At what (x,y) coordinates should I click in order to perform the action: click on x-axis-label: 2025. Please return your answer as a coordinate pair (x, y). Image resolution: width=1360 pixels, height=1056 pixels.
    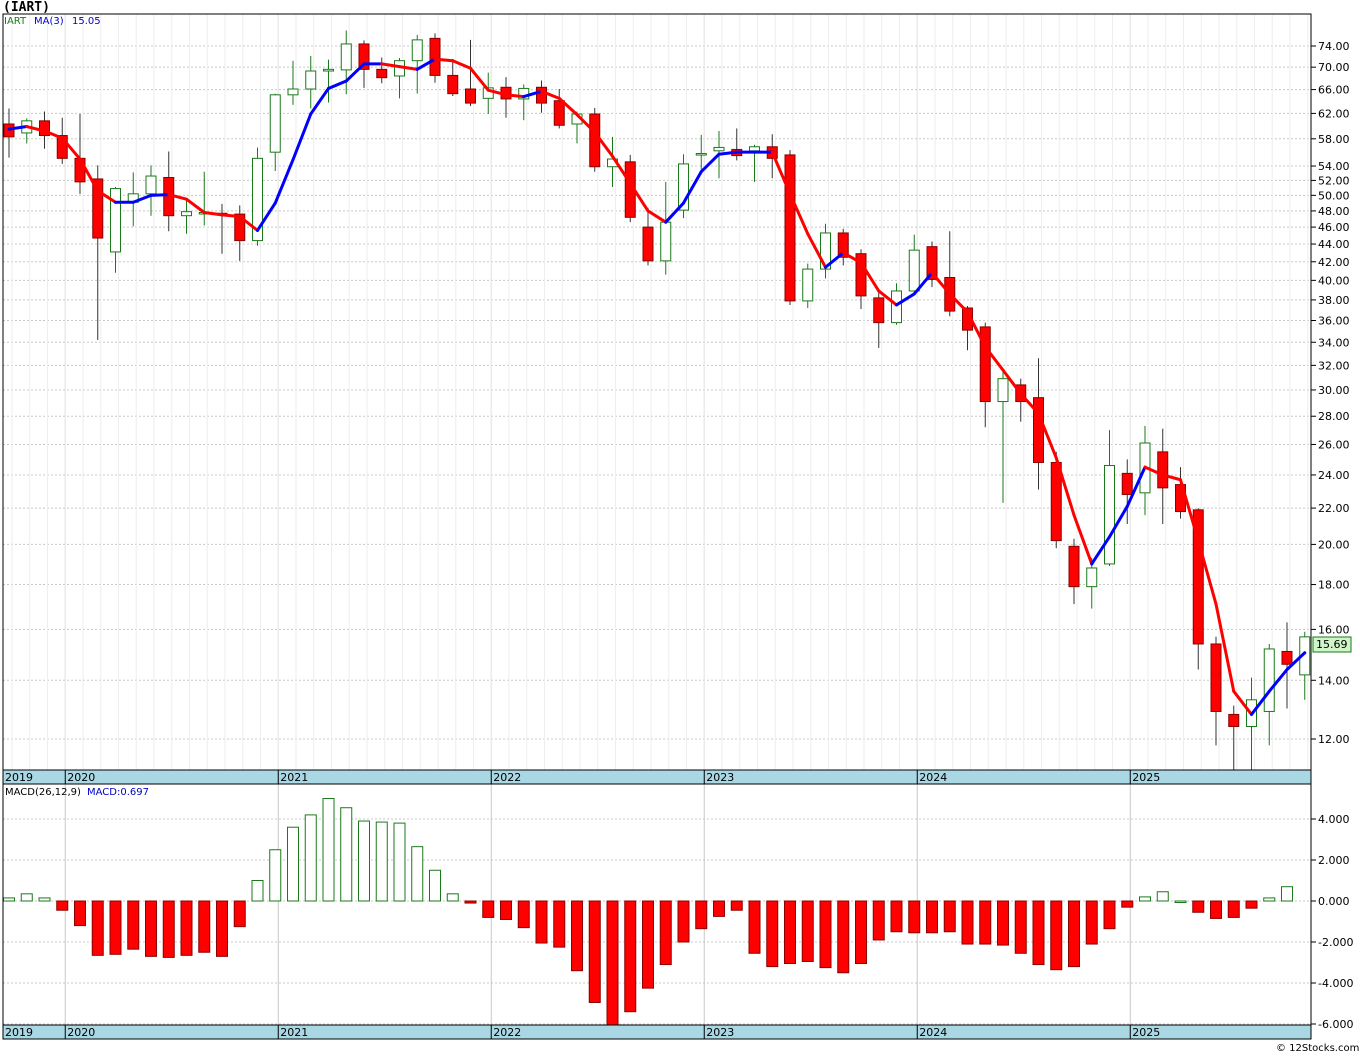
    Looking at the image, I should click on (1146, 777).